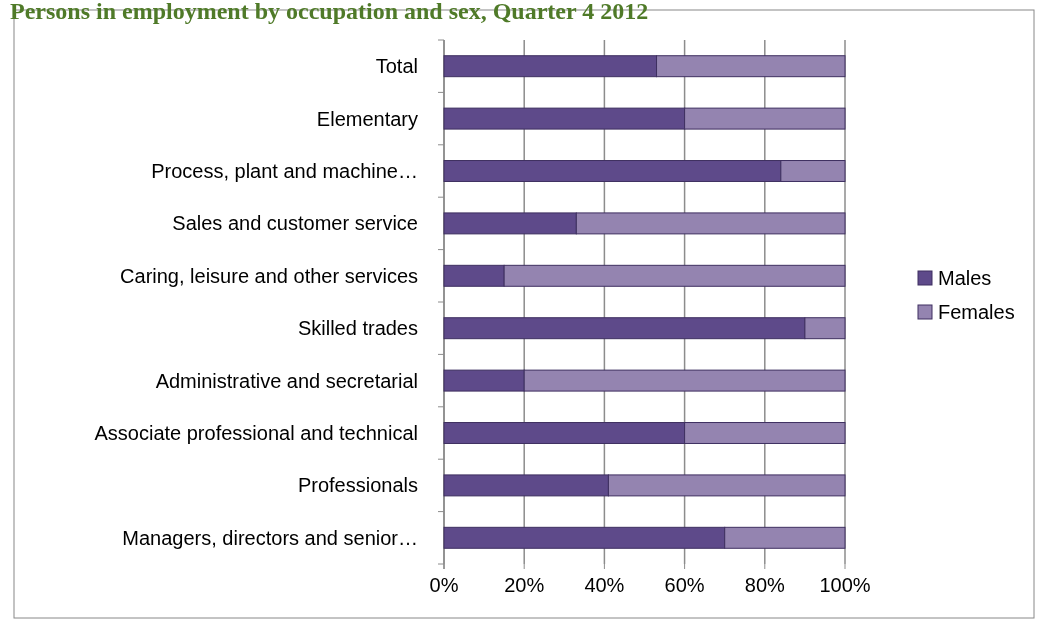 The width and height of the screenshot is (1039, 622). What do you see at coordinates (286, 380) in the screenshot?
I see `y-tick-label: Administrative and secretarial` at bounding box center [286, 380].